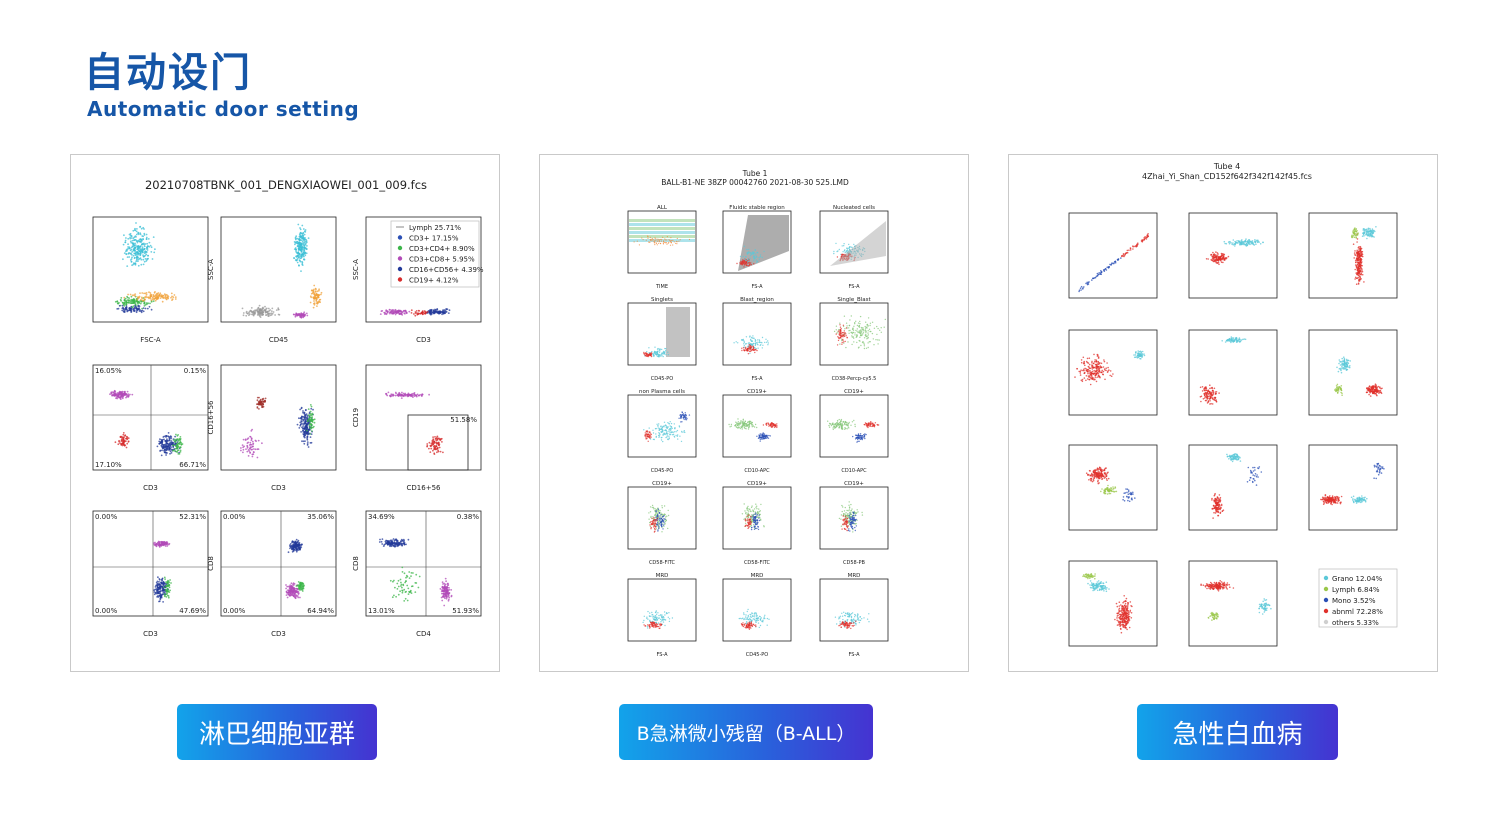  What do you see at coordinates (356, 417) in the screenshot?
I see `y-axis-label: CD19` at bounding box center [356, 417].